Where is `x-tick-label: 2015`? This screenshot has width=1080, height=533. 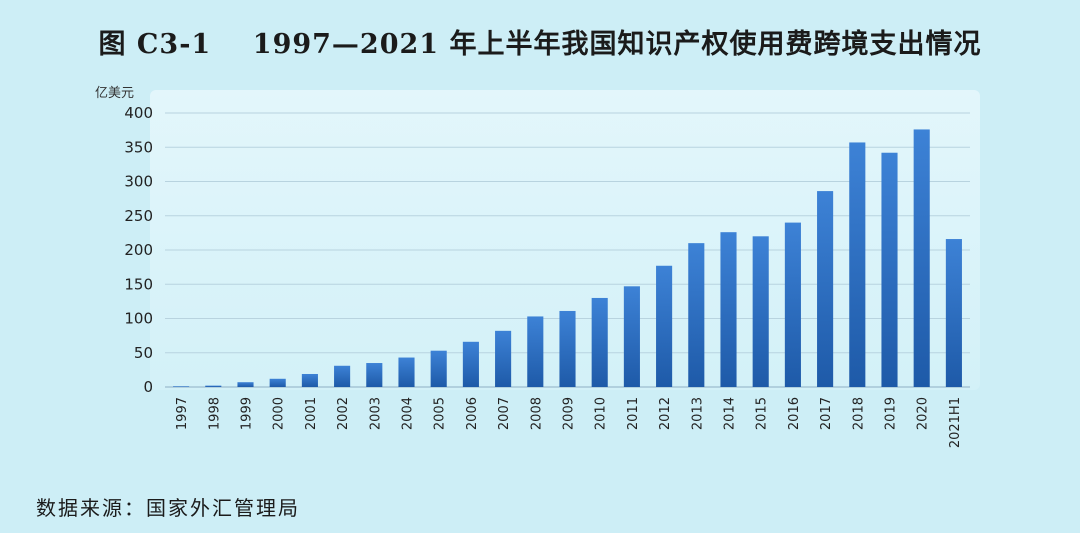 x-tick-label: 2015 is located at coordinates (762, 413).